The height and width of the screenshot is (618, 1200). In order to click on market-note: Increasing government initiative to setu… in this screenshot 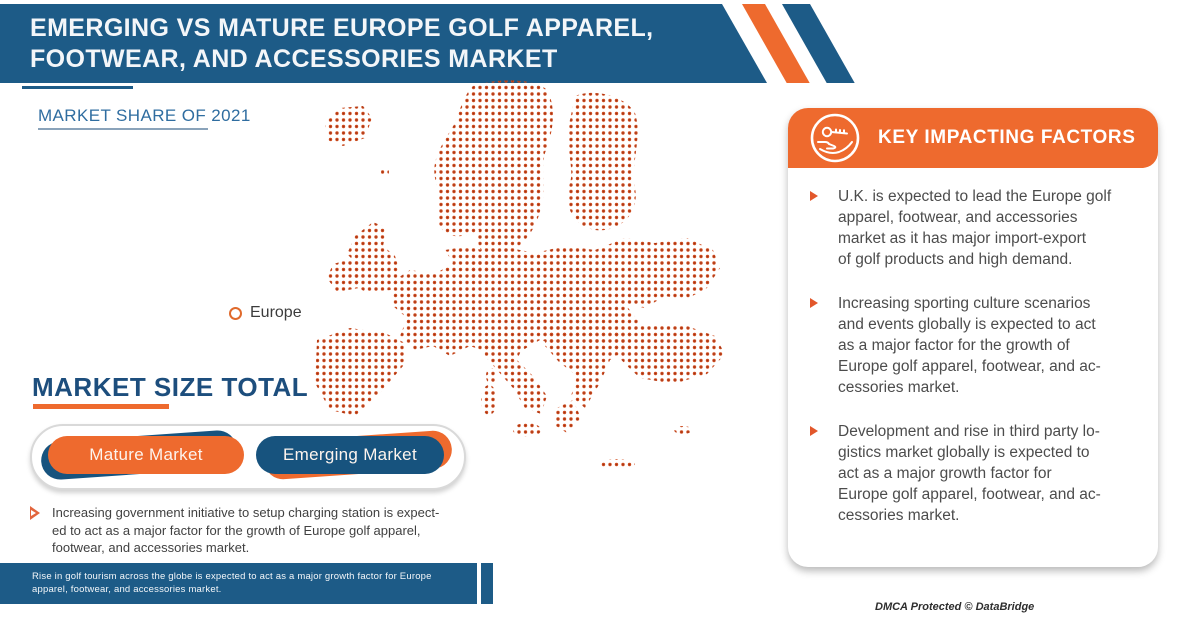, I will do `click(270, 530)`.